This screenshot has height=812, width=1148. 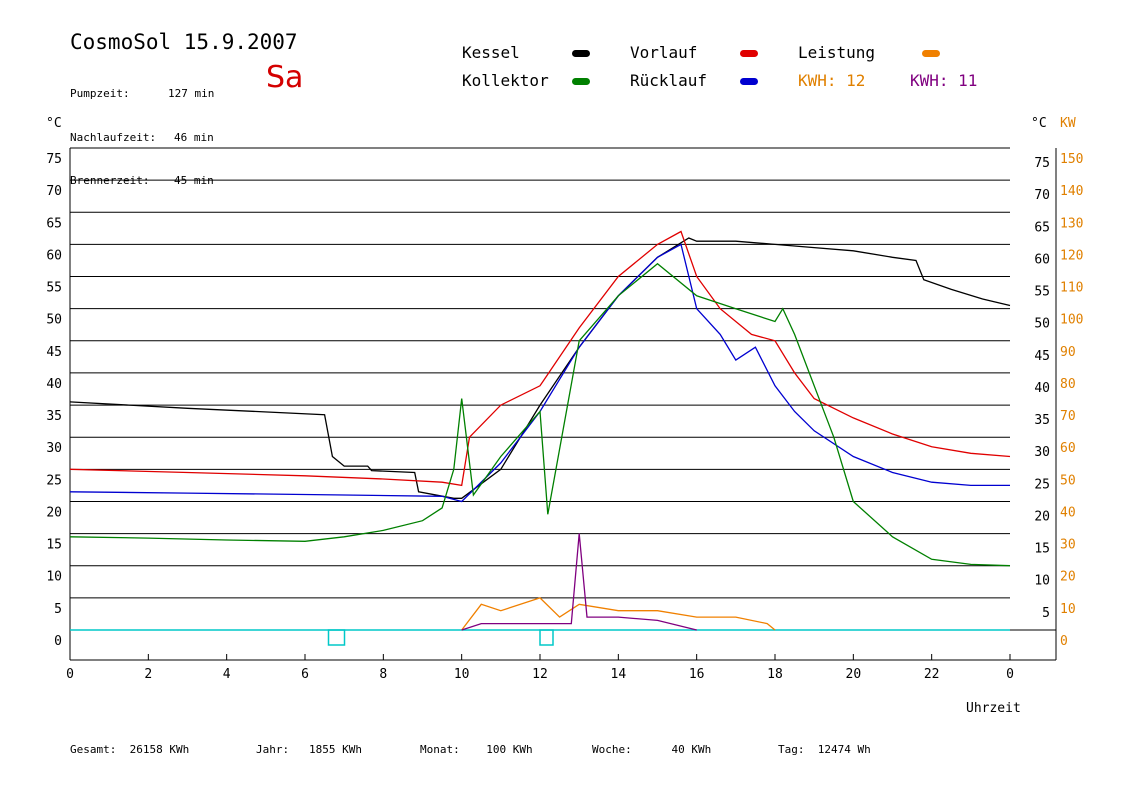 What do you see at coordinates (1042, 259) in the screenshot?
I see `y-right-tick-60: 60` at bounding box center [1042, 259].